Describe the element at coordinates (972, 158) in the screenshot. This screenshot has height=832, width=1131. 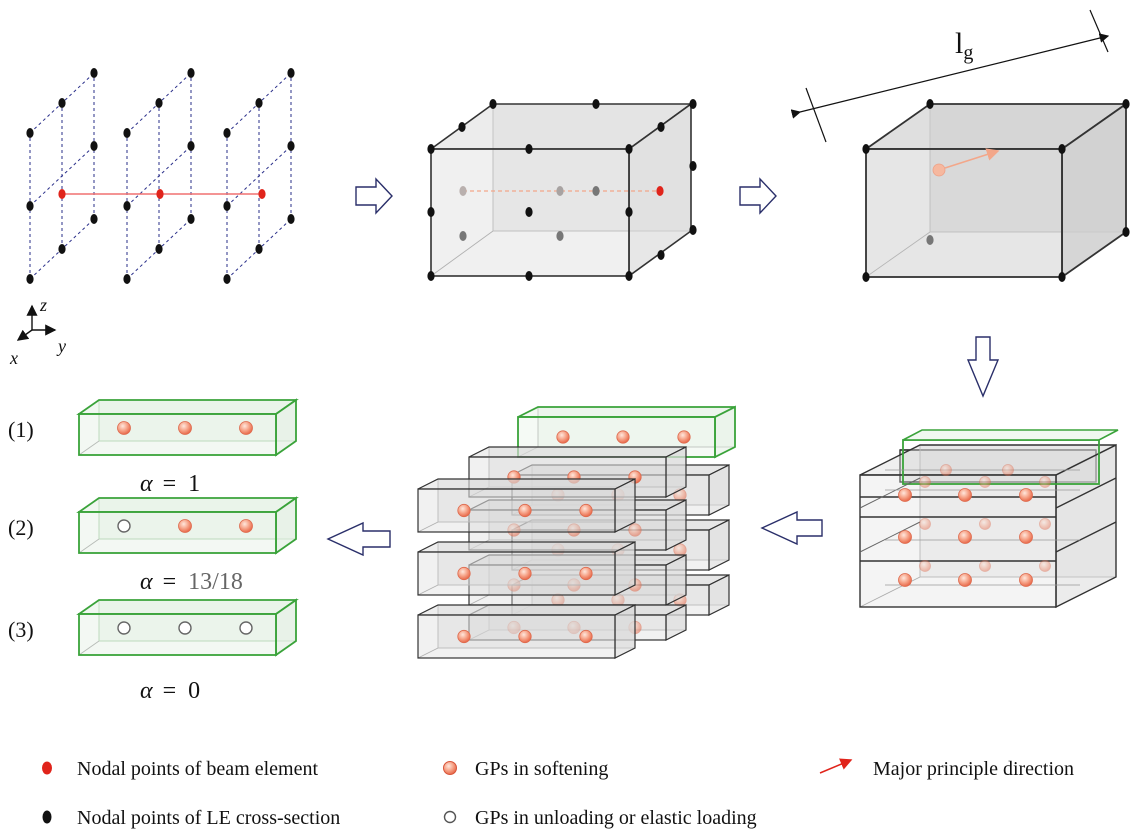
I see `principal-direction-arrow` at that location.